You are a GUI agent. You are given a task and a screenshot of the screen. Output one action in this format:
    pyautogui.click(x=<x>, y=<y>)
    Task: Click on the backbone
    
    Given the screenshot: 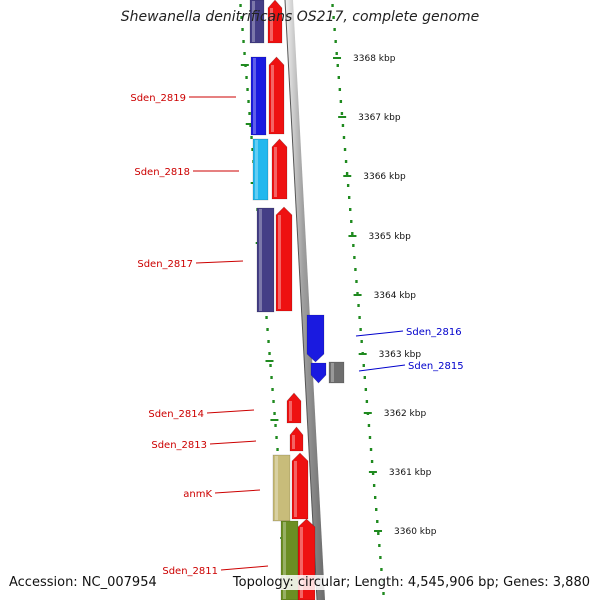 What is the action you would take?
    pyautogui.click(x=305, y=300)
    